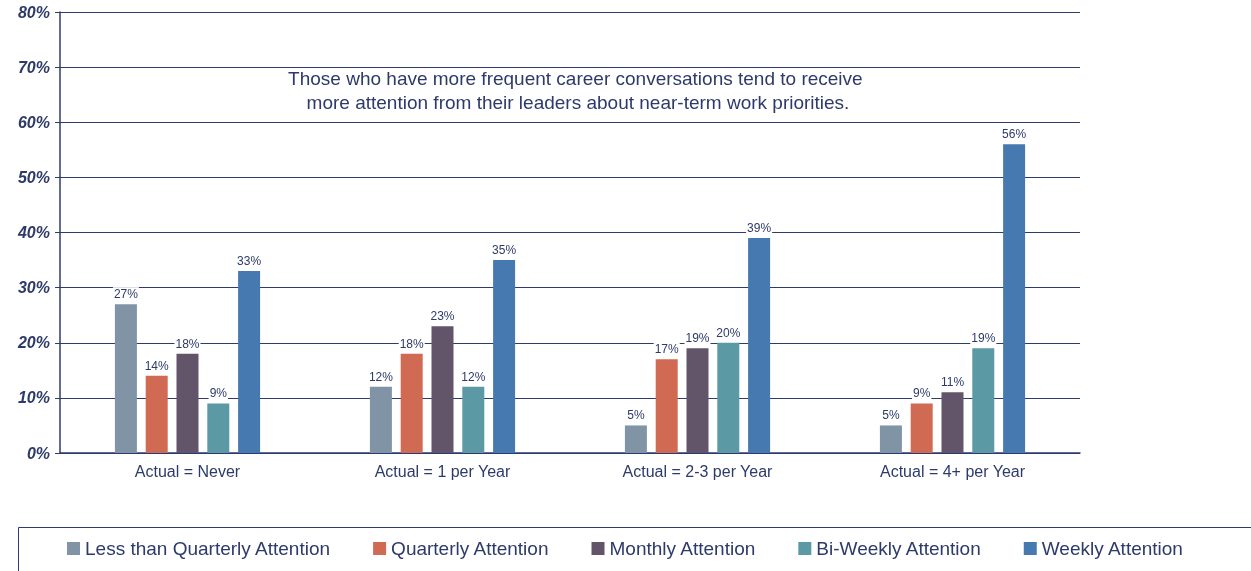  Describe the element at coordinates (208, 548) in the screenshot. I see `legend-label: Less than Quarterly Attention` at that location.